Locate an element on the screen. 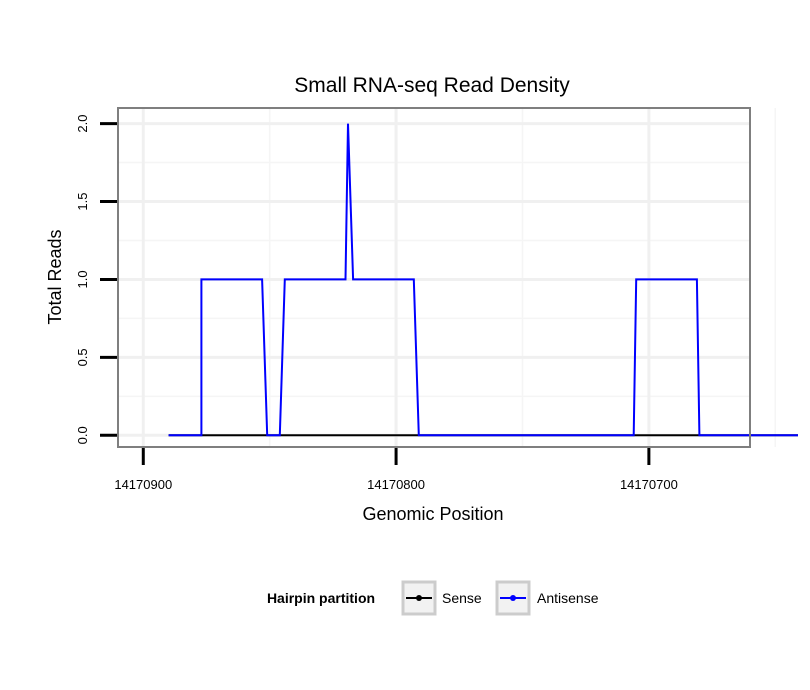  legend-marker-antisense is located at coordinates (513, 598).